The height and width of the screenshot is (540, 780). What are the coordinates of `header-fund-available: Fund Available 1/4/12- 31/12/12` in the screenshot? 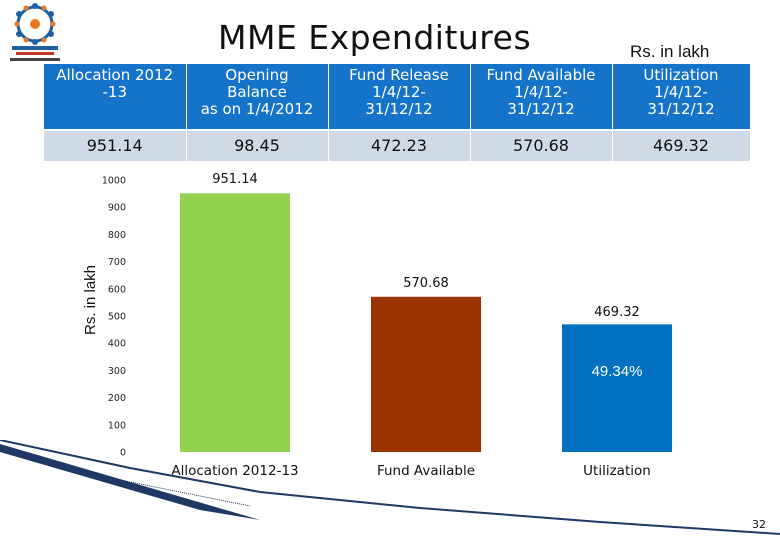 It's located at (541, 97).